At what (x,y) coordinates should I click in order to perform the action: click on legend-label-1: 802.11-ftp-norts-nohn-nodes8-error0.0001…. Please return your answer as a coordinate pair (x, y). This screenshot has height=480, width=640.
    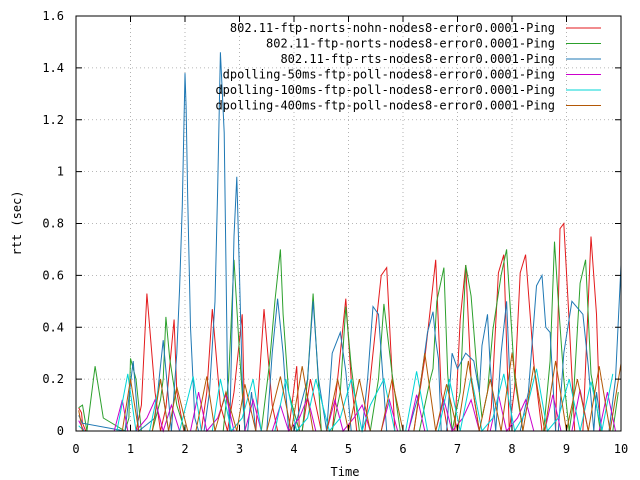
    Looking at the image, I should click on (392, 28).